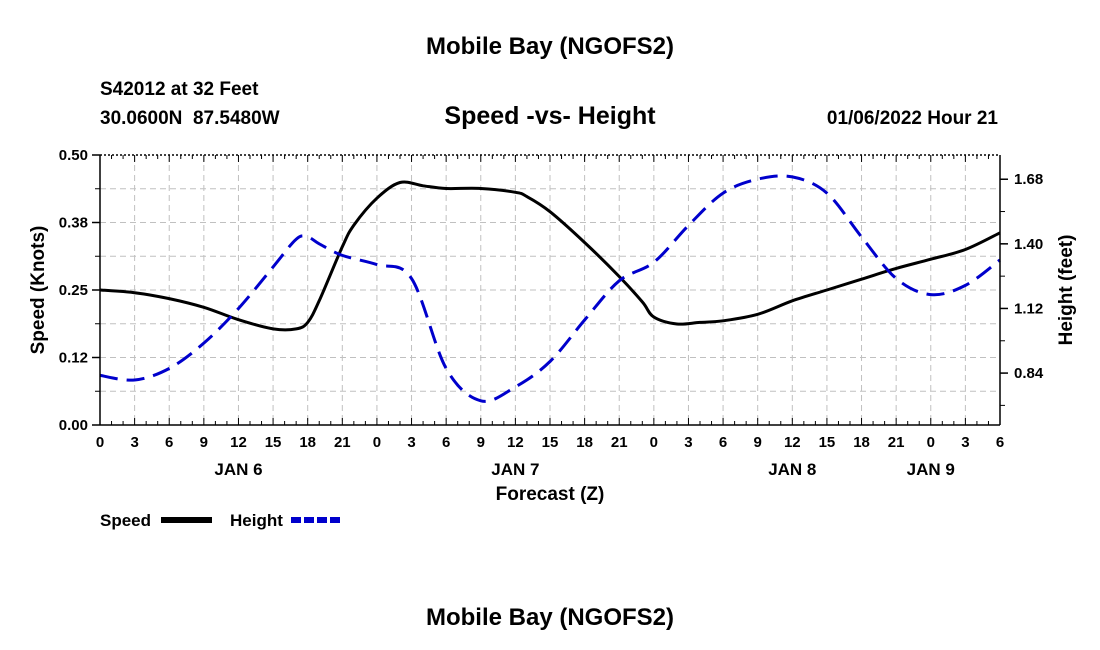  What do you see at coordinates (190, 118) in the screenshot?
I see `station-coords: 30.0600N 87.5480W` at bounding box center [190, 118].